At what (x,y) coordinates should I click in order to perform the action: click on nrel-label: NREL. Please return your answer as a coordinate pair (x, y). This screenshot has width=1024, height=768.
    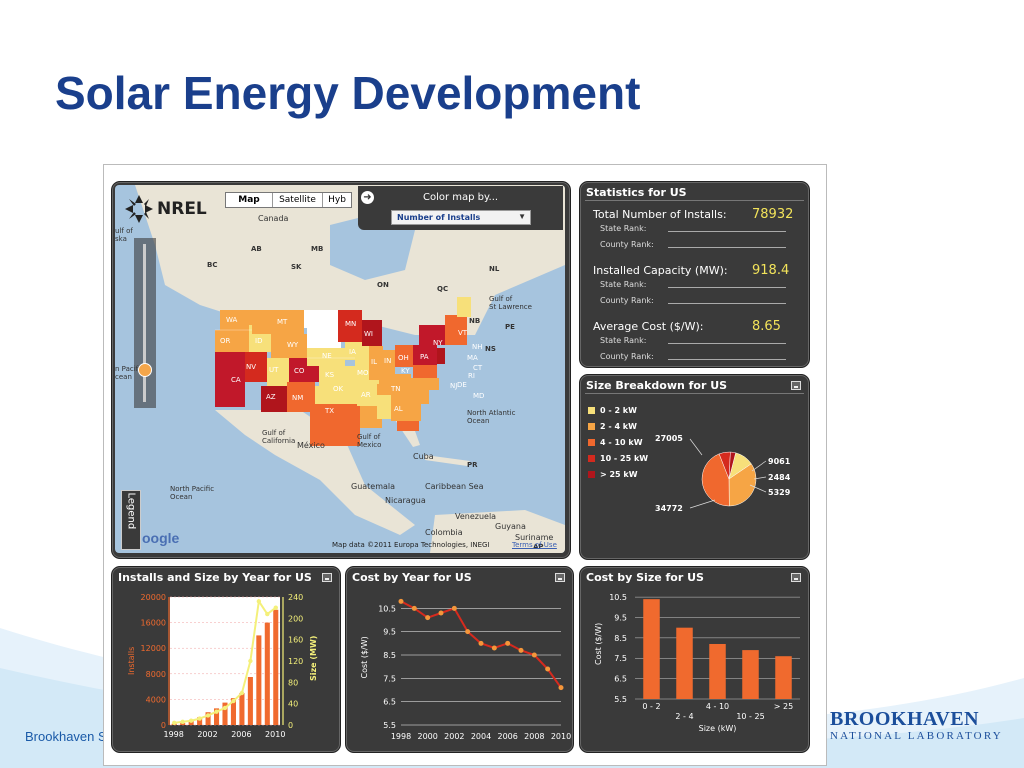
    Looking at the image, I should click on (182, 209).